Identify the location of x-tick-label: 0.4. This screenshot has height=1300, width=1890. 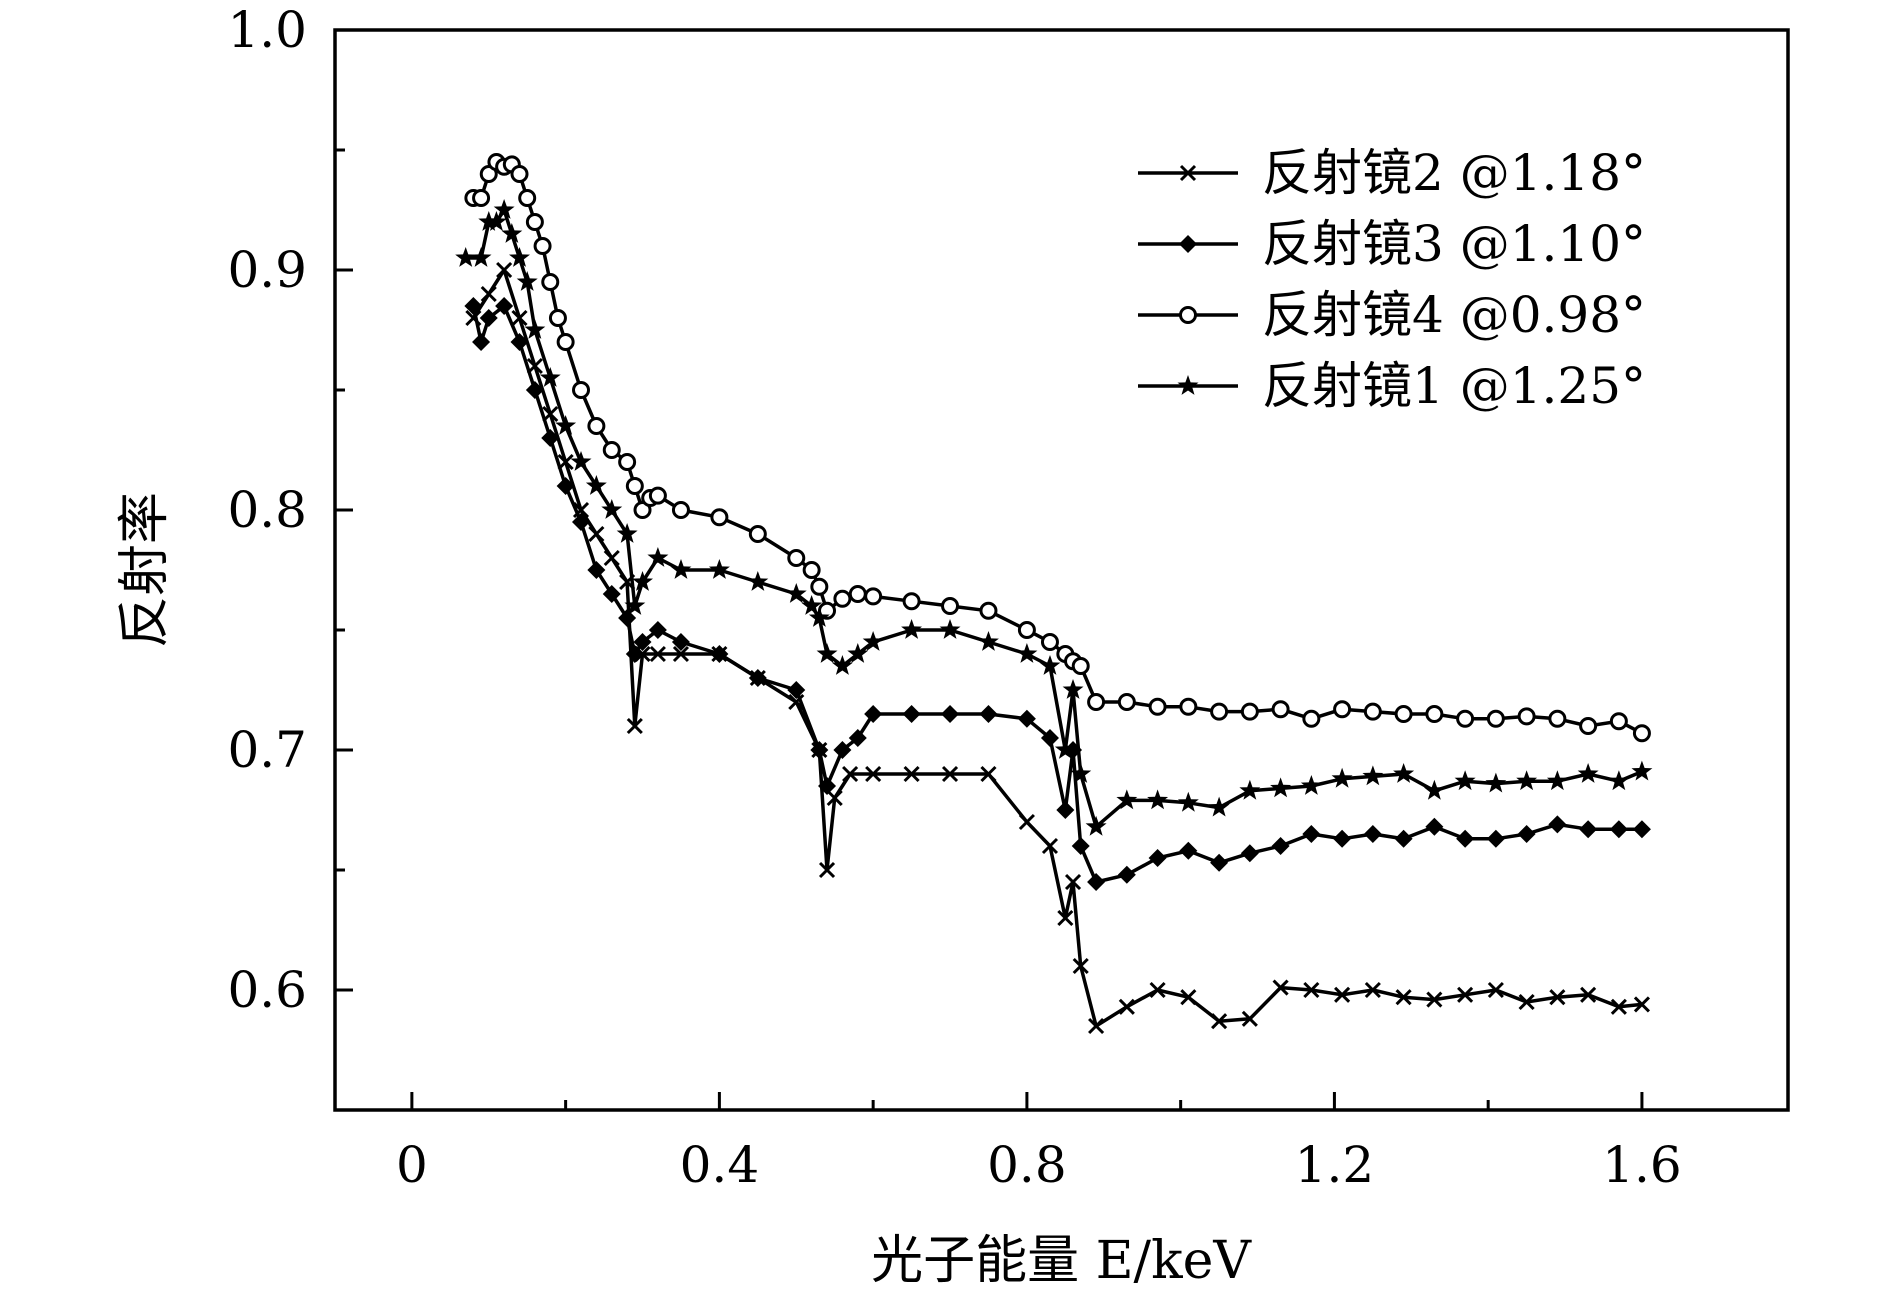
(720, 1165).